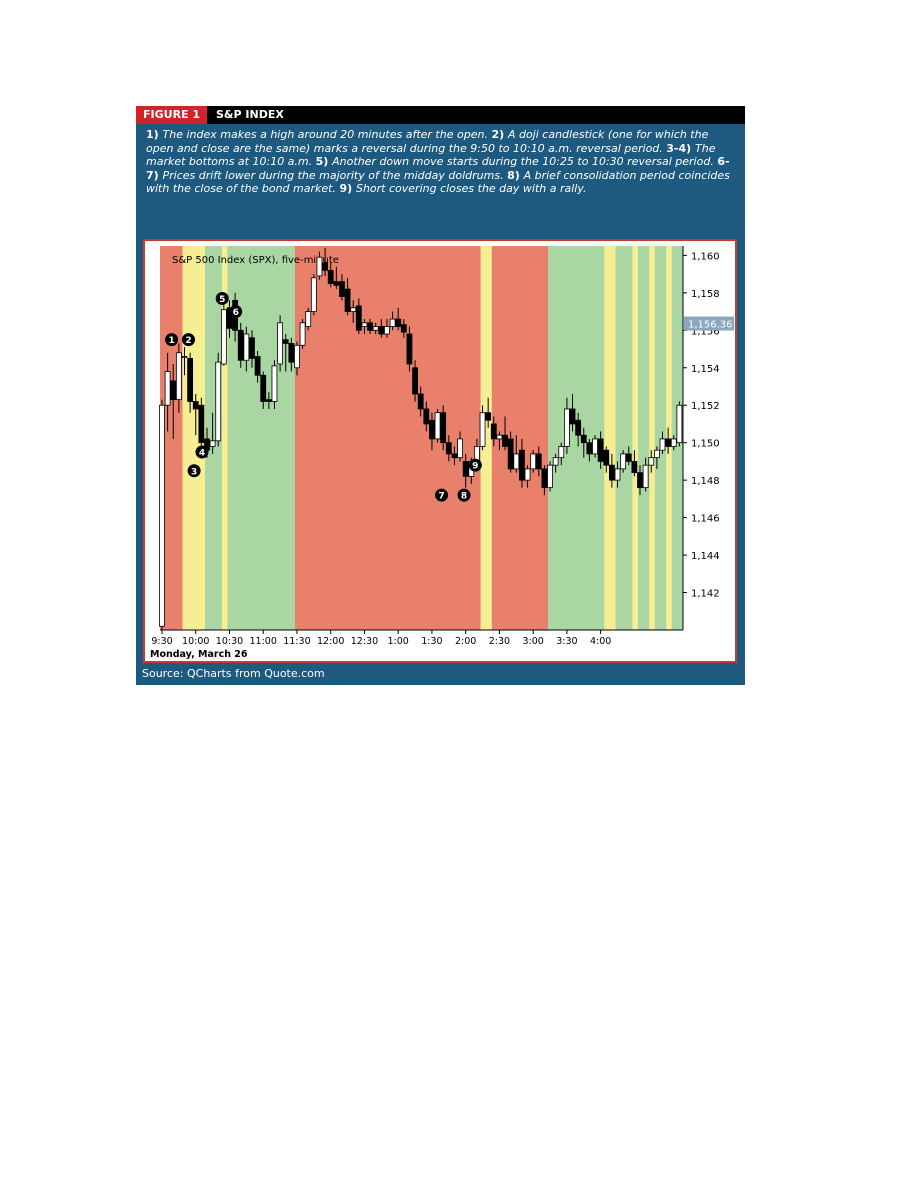 This screenshot has width=918, height=1188. Describe the element at coordinates (499, 641) in the screenshot. I see `x-tick-label: 2:30` at that location.